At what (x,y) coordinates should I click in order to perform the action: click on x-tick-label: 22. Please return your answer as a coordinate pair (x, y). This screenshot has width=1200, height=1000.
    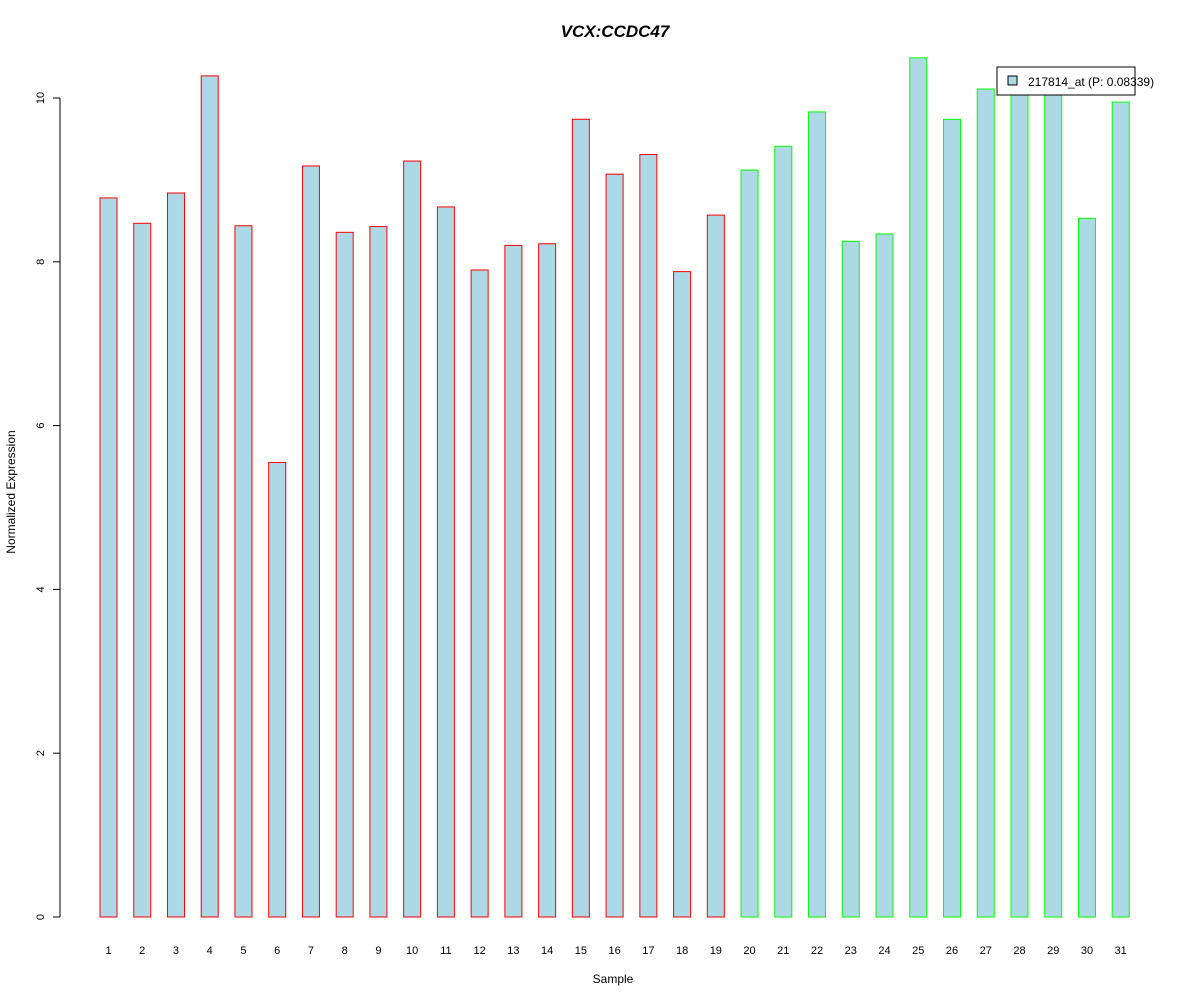
    Looking at the image, I should click on (817, 951).